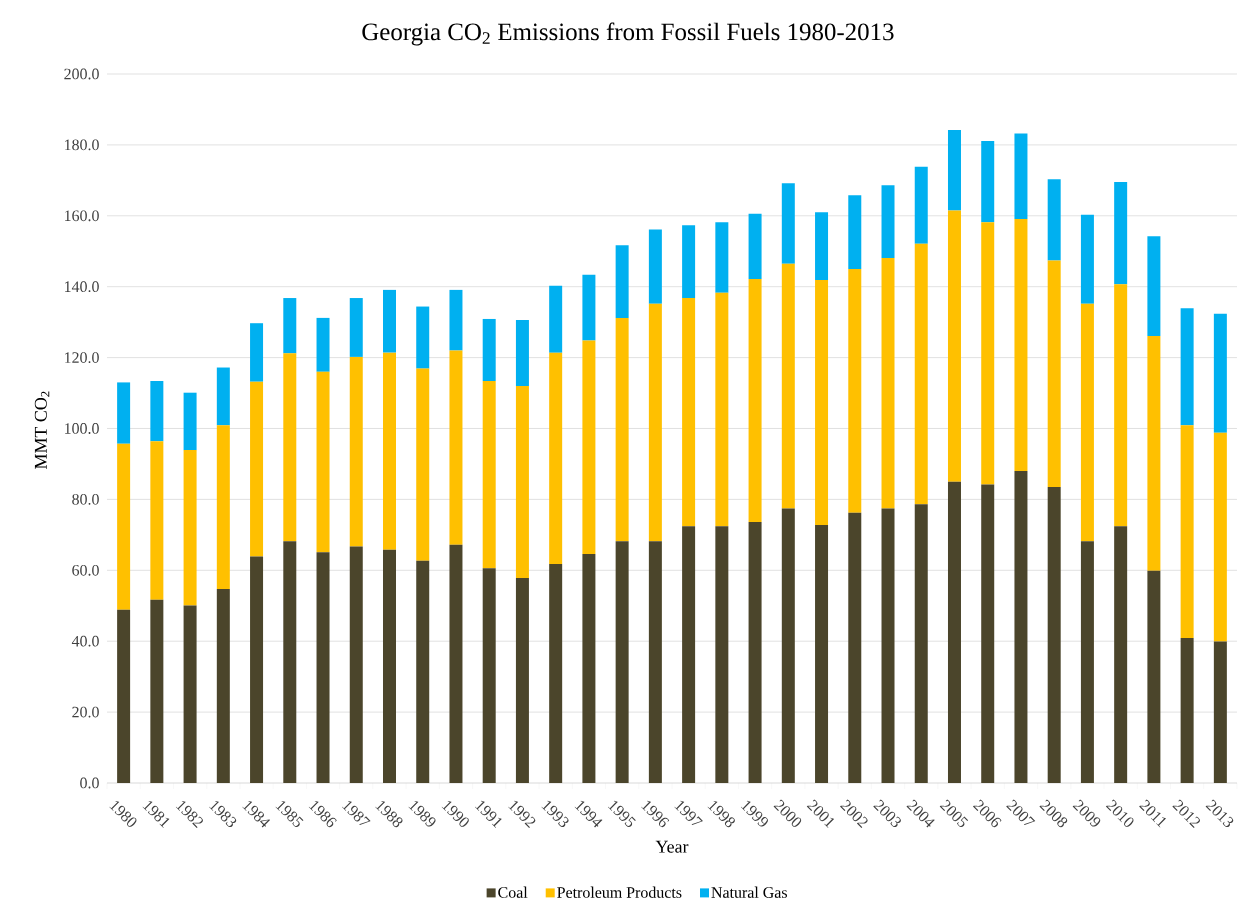 The image size is (1257, 916). I want to click on y-tick-label: 180.0, so click(82, 145).